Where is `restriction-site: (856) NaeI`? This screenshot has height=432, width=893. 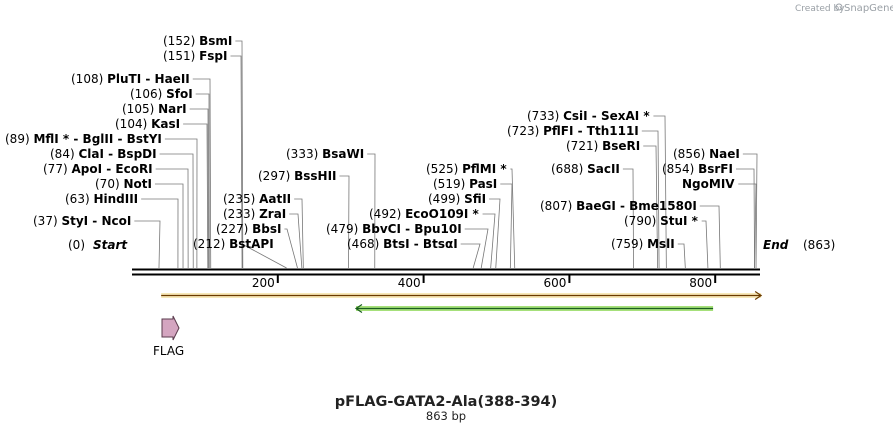
restriction-site: (856) NaeI is located at coordinates (706, 154).